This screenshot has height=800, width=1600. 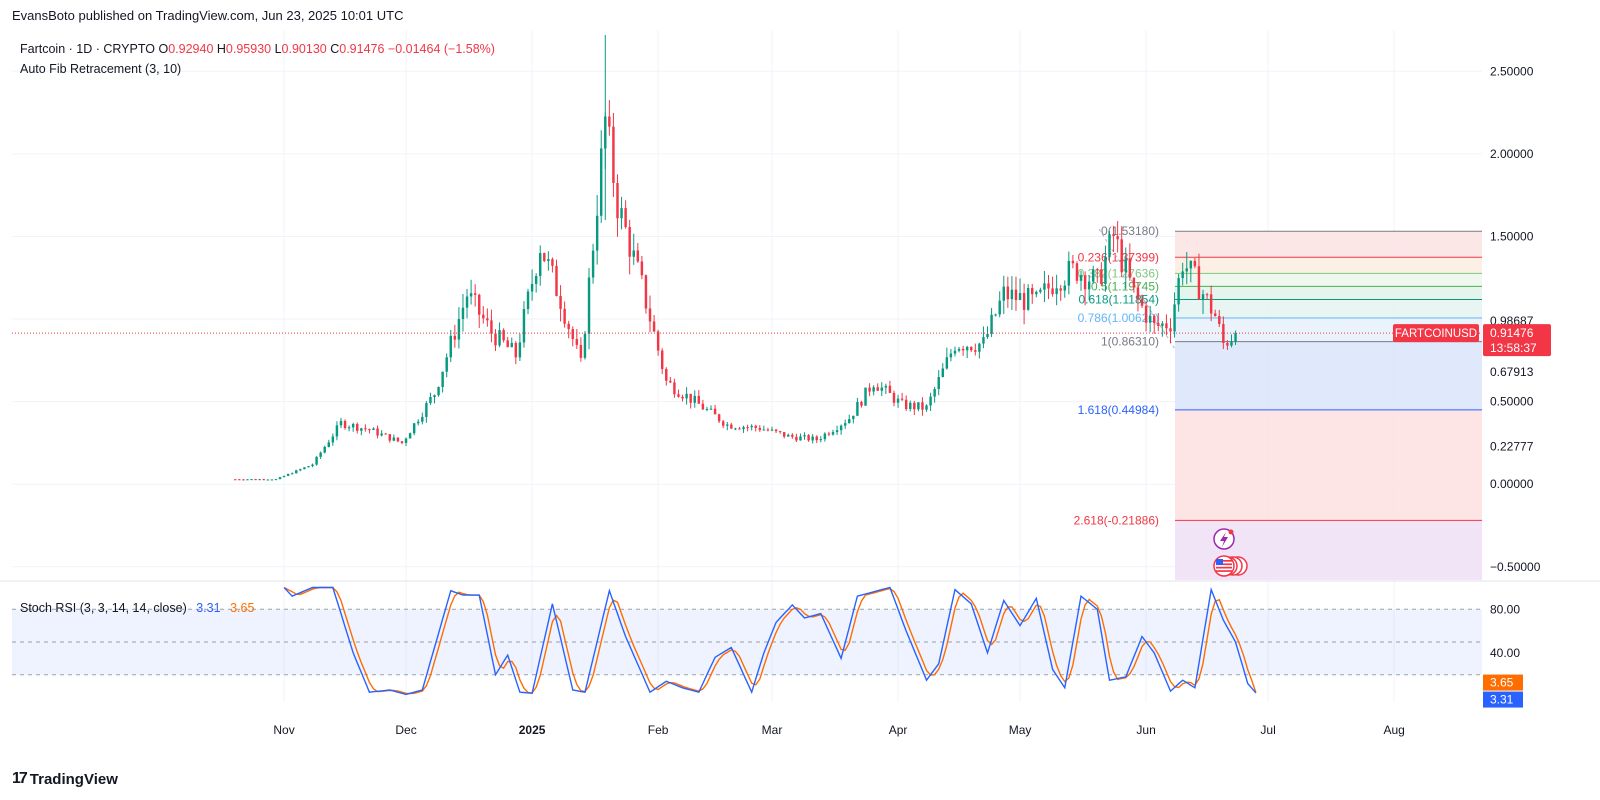 I want to click on tradingview-logo: 17 TradingView, so click(x=65, y=779).